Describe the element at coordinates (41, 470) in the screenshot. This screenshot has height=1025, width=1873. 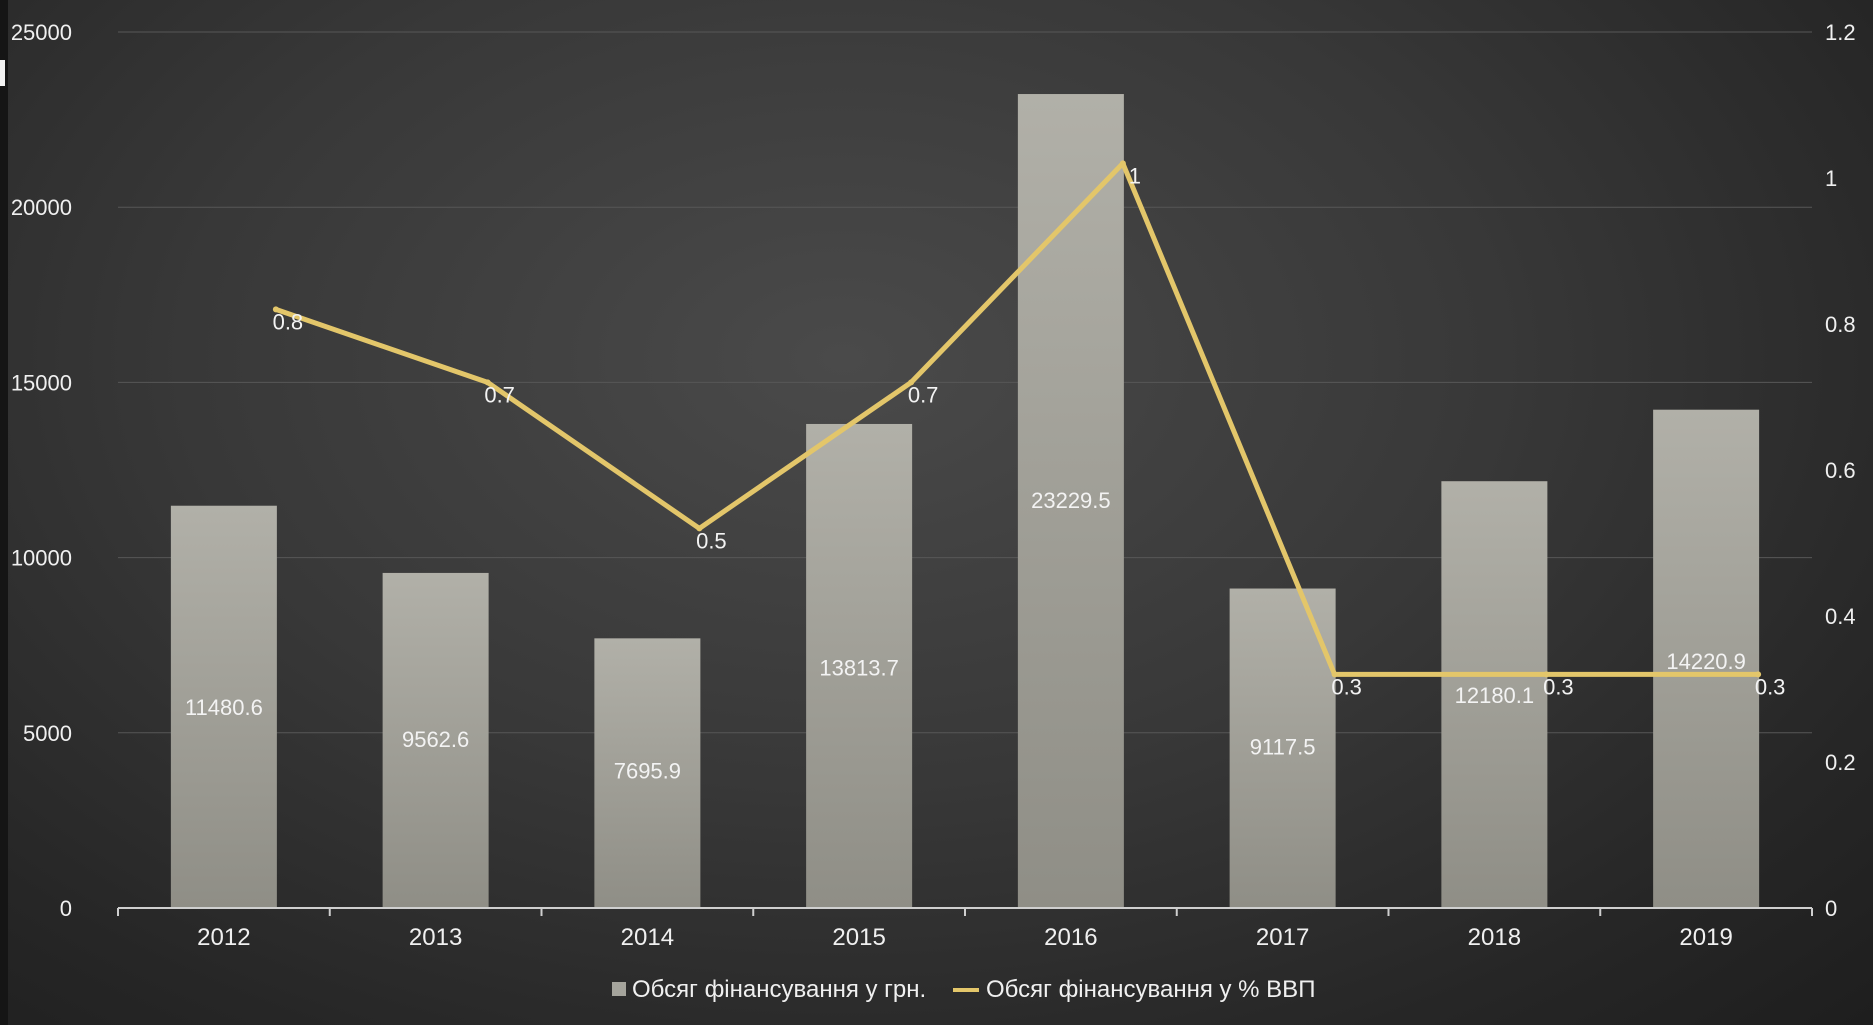
I see `left-axis-ticks: 0 5000 10000 15000 20000 25000` at that location.